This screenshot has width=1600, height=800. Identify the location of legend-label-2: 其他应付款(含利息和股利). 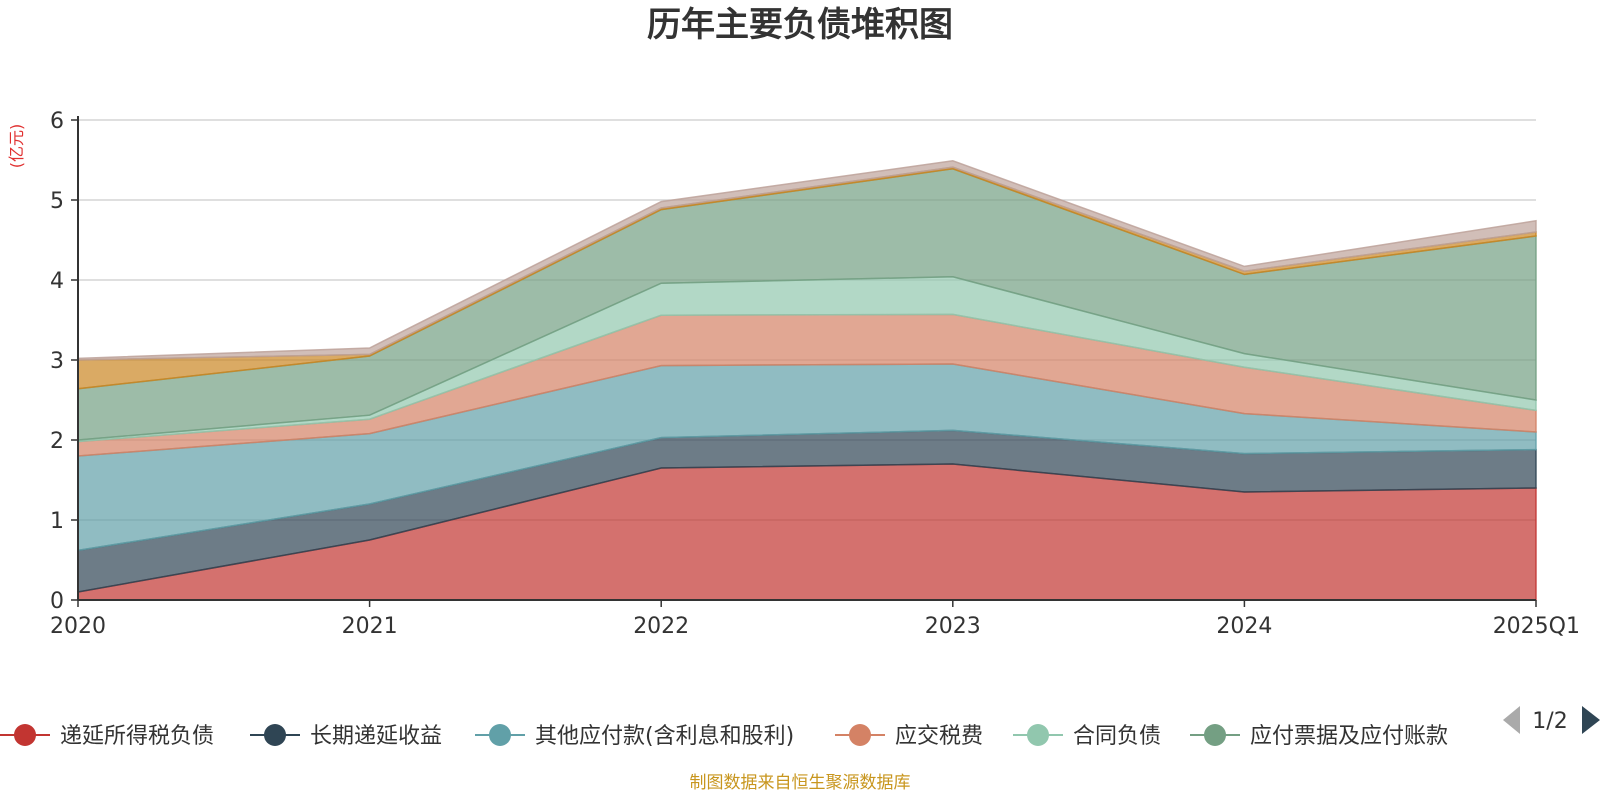
(664, 736).